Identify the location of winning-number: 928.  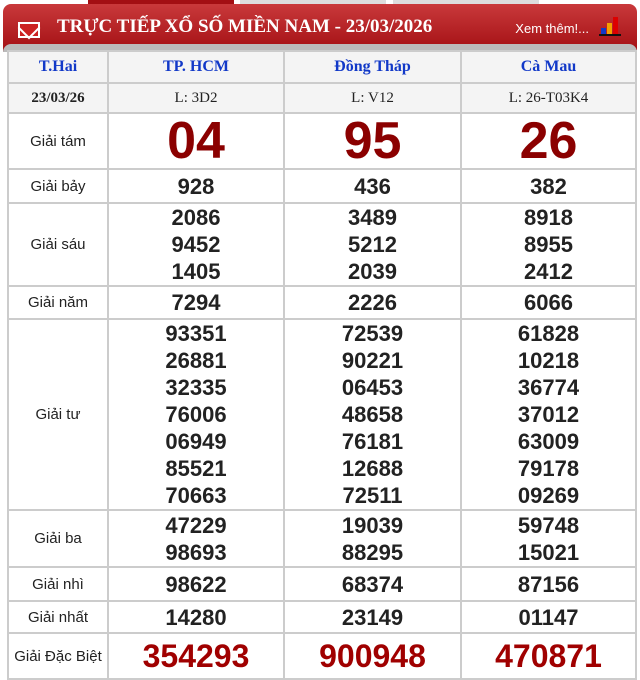
(196, 186).